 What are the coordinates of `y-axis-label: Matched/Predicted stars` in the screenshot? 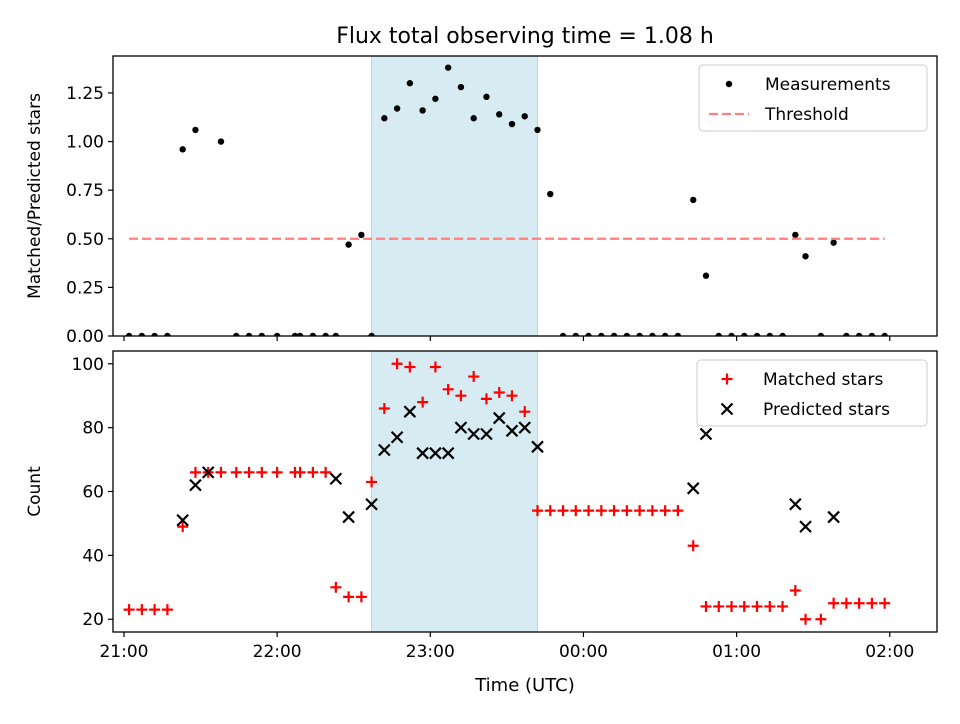 It's located at (35, 196).